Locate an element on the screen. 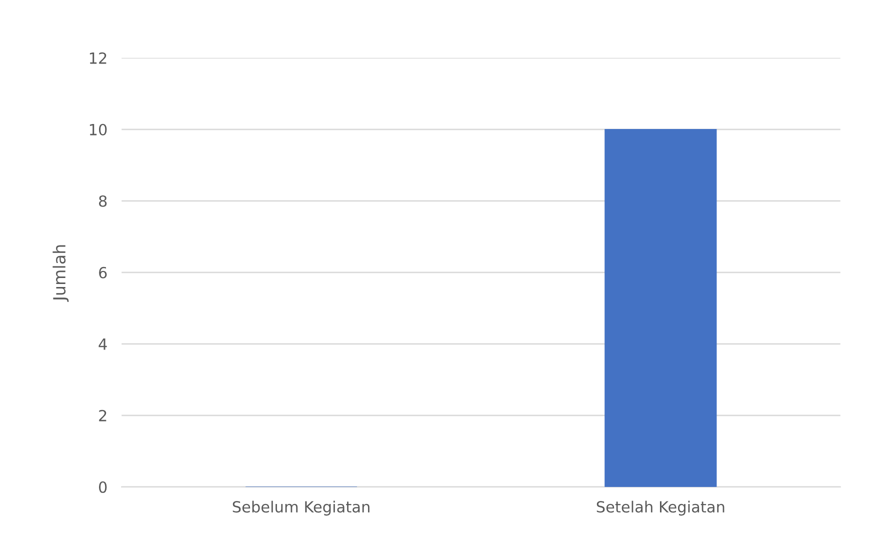 This screenshot has height=541, width=894. y-tick-label: 0 is located at coordinates (102, 487).